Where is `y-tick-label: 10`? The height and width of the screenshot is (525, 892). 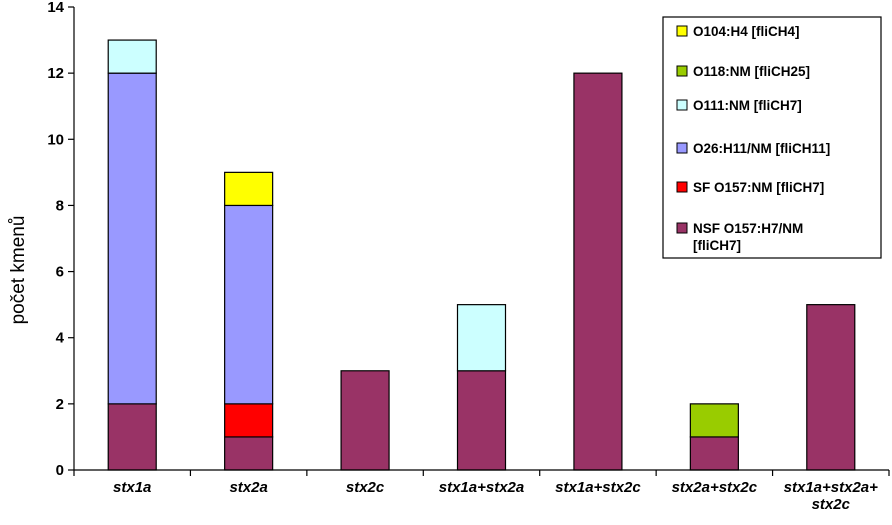
y-tick-label: 10 is located at coordinates (55, 139).